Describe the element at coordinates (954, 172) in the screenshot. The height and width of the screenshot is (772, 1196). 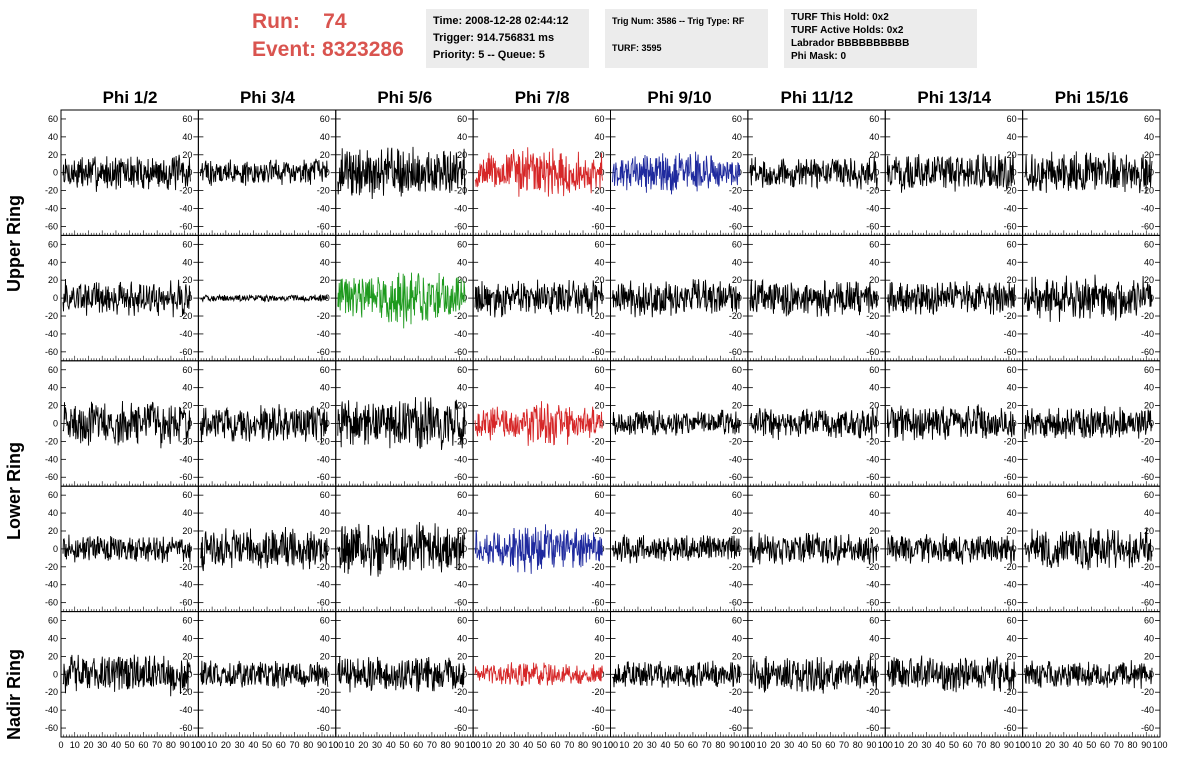
I see `panel-frame` at that location.